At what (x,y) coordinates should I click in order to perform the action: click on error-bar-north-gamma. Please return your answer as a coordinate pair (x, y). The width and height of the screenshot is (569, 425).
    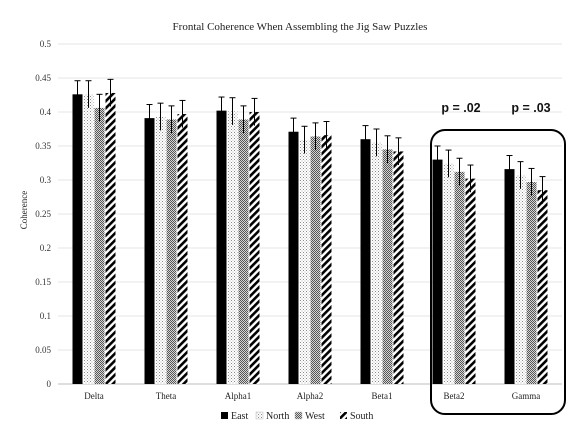
    Looking at the image, I should click on (520, 175).